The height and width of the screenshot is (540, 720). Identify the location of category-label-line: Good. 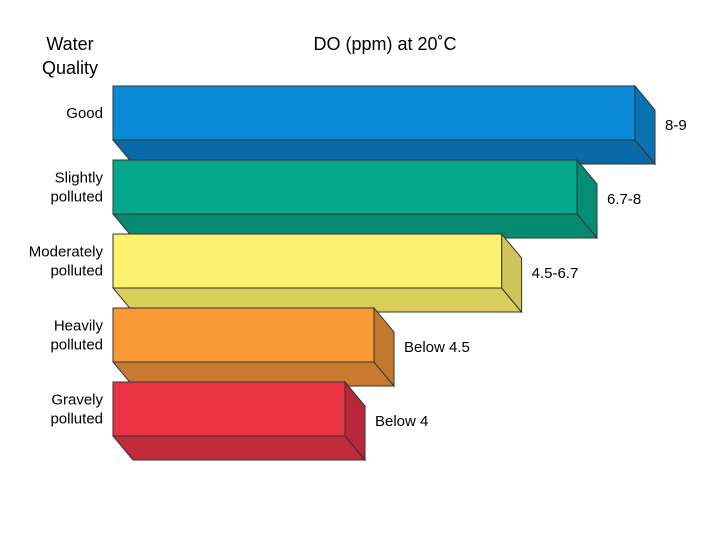
(84, 113).